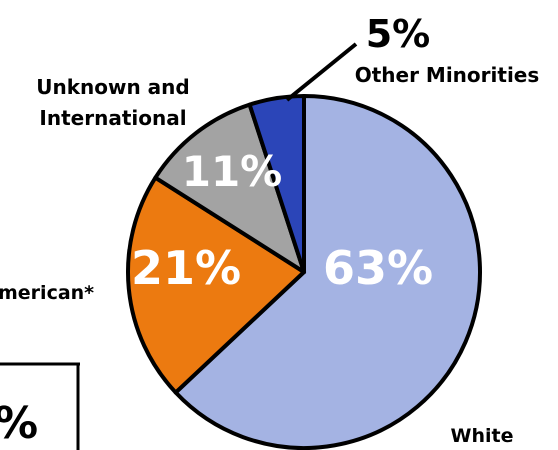 This screenshot has height=450, width=558. What do you see at coordinates (447, 75) in the screenshot?
I see `outer-label-other: Other Minorities` at bounding box center [447, 75].